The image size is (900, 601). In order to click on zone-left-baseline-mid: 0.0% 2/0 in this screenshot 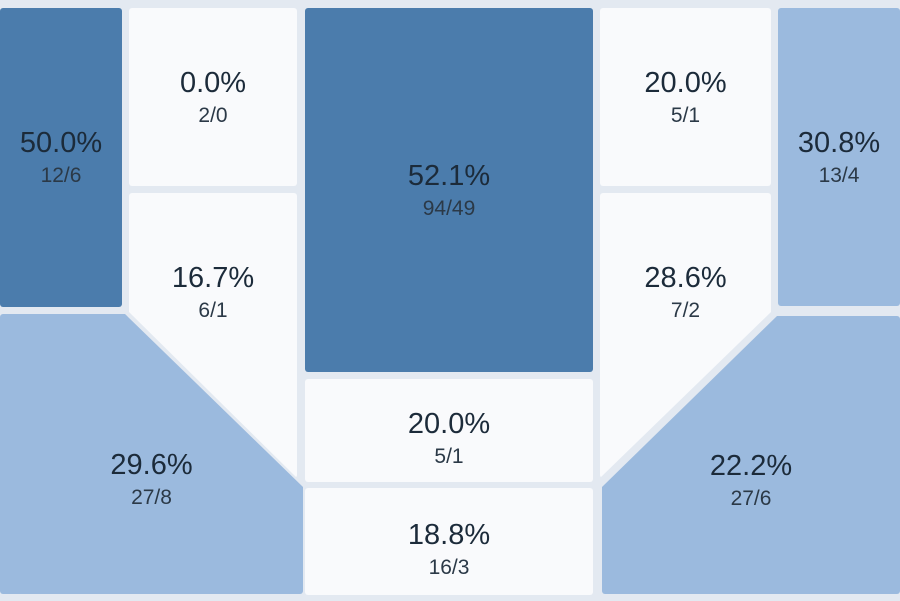, I will do `click(213, 97)`.